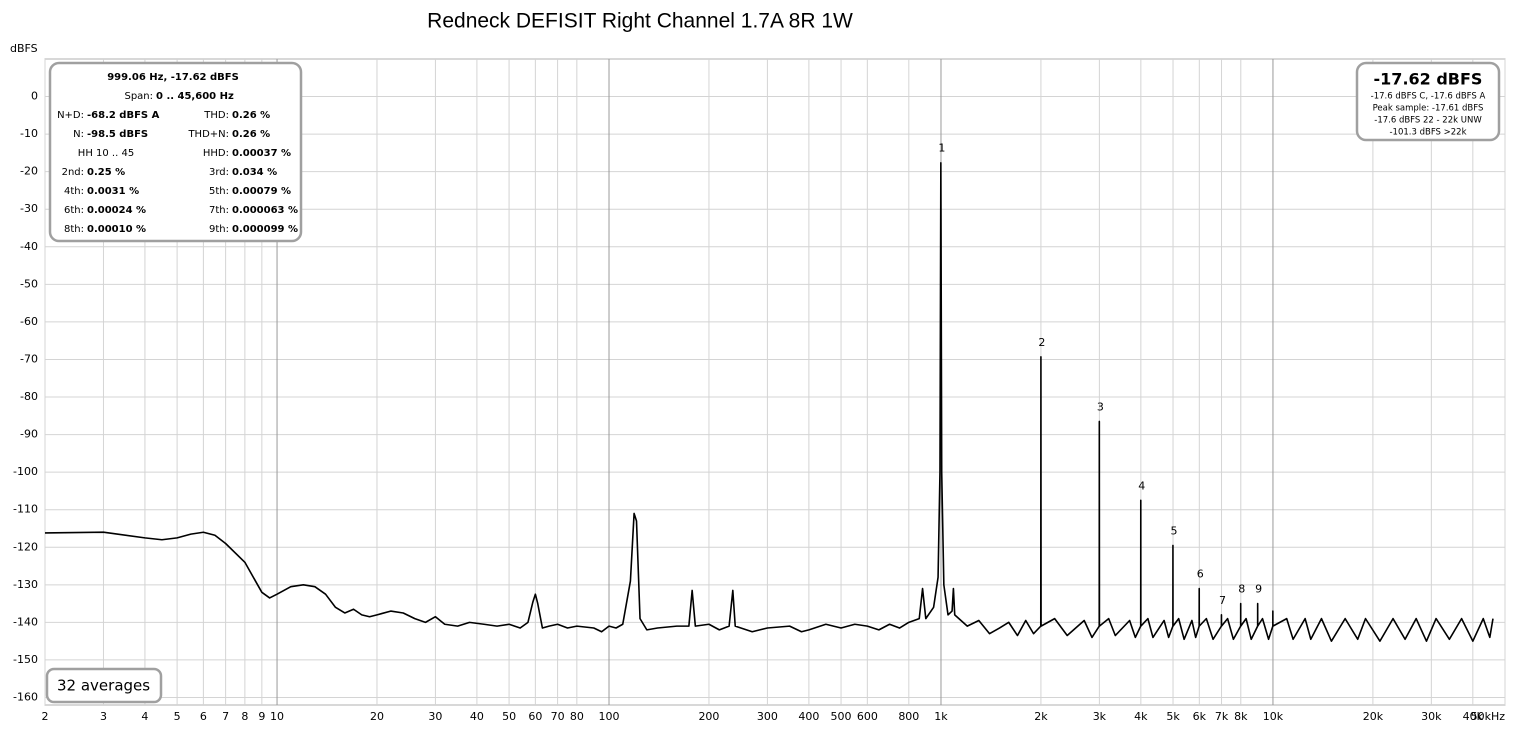 Image resolution: width=1526 pixels, height=729 pixels. Describe the element at coordinates (144, 716) in the screenshot. I see `x-tick-label: 4` at that location.